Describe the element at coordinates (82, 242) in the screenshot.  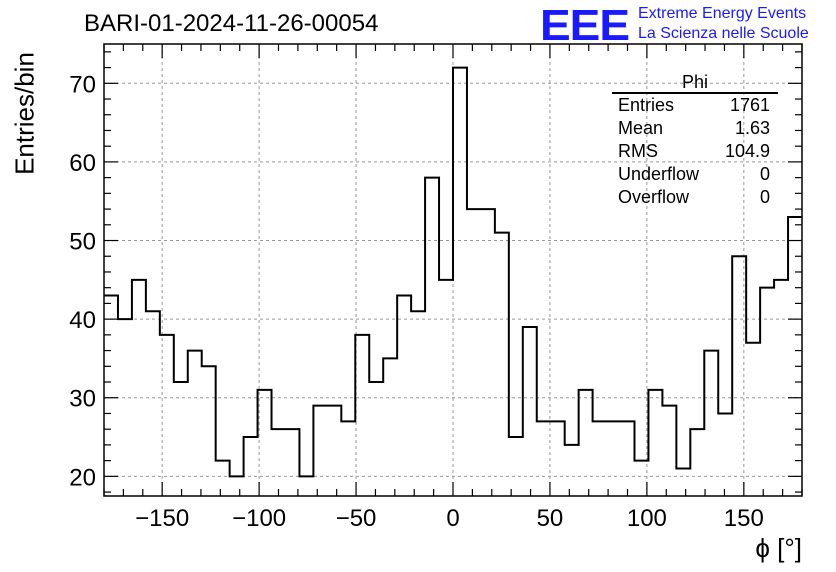
I see `y-tick-label: 50` at that location.